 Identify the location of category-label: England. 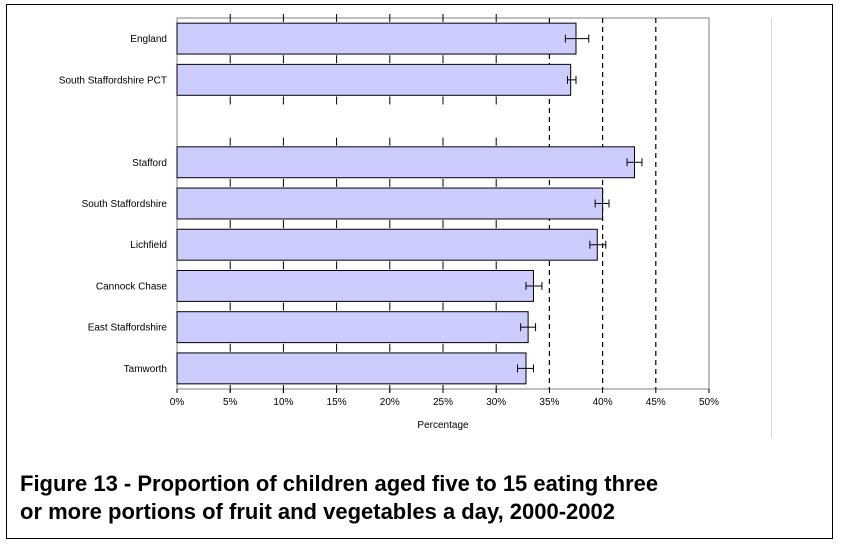
(148, 39).